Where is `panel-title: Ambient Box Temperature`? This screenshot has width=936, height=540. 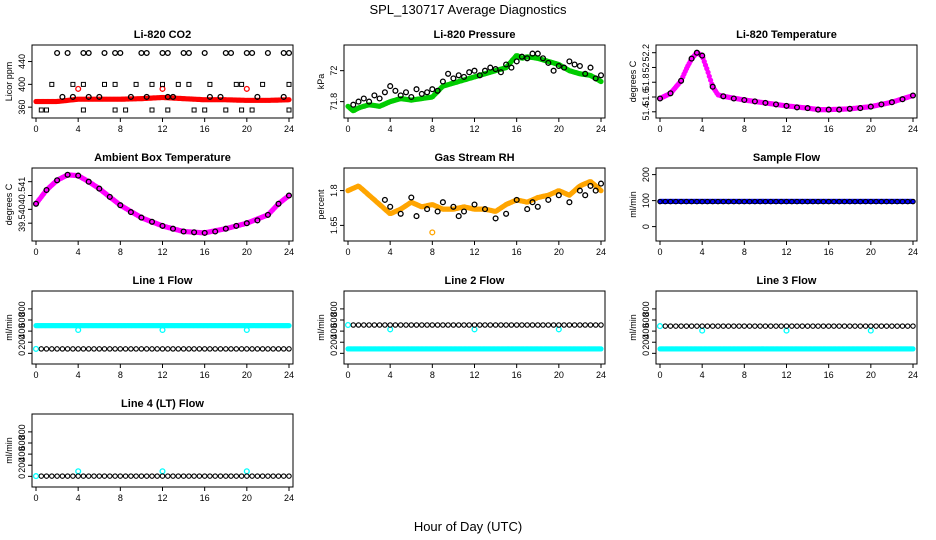 panel-title: Ambient Box Temperature is located at coordinates (162, 158).